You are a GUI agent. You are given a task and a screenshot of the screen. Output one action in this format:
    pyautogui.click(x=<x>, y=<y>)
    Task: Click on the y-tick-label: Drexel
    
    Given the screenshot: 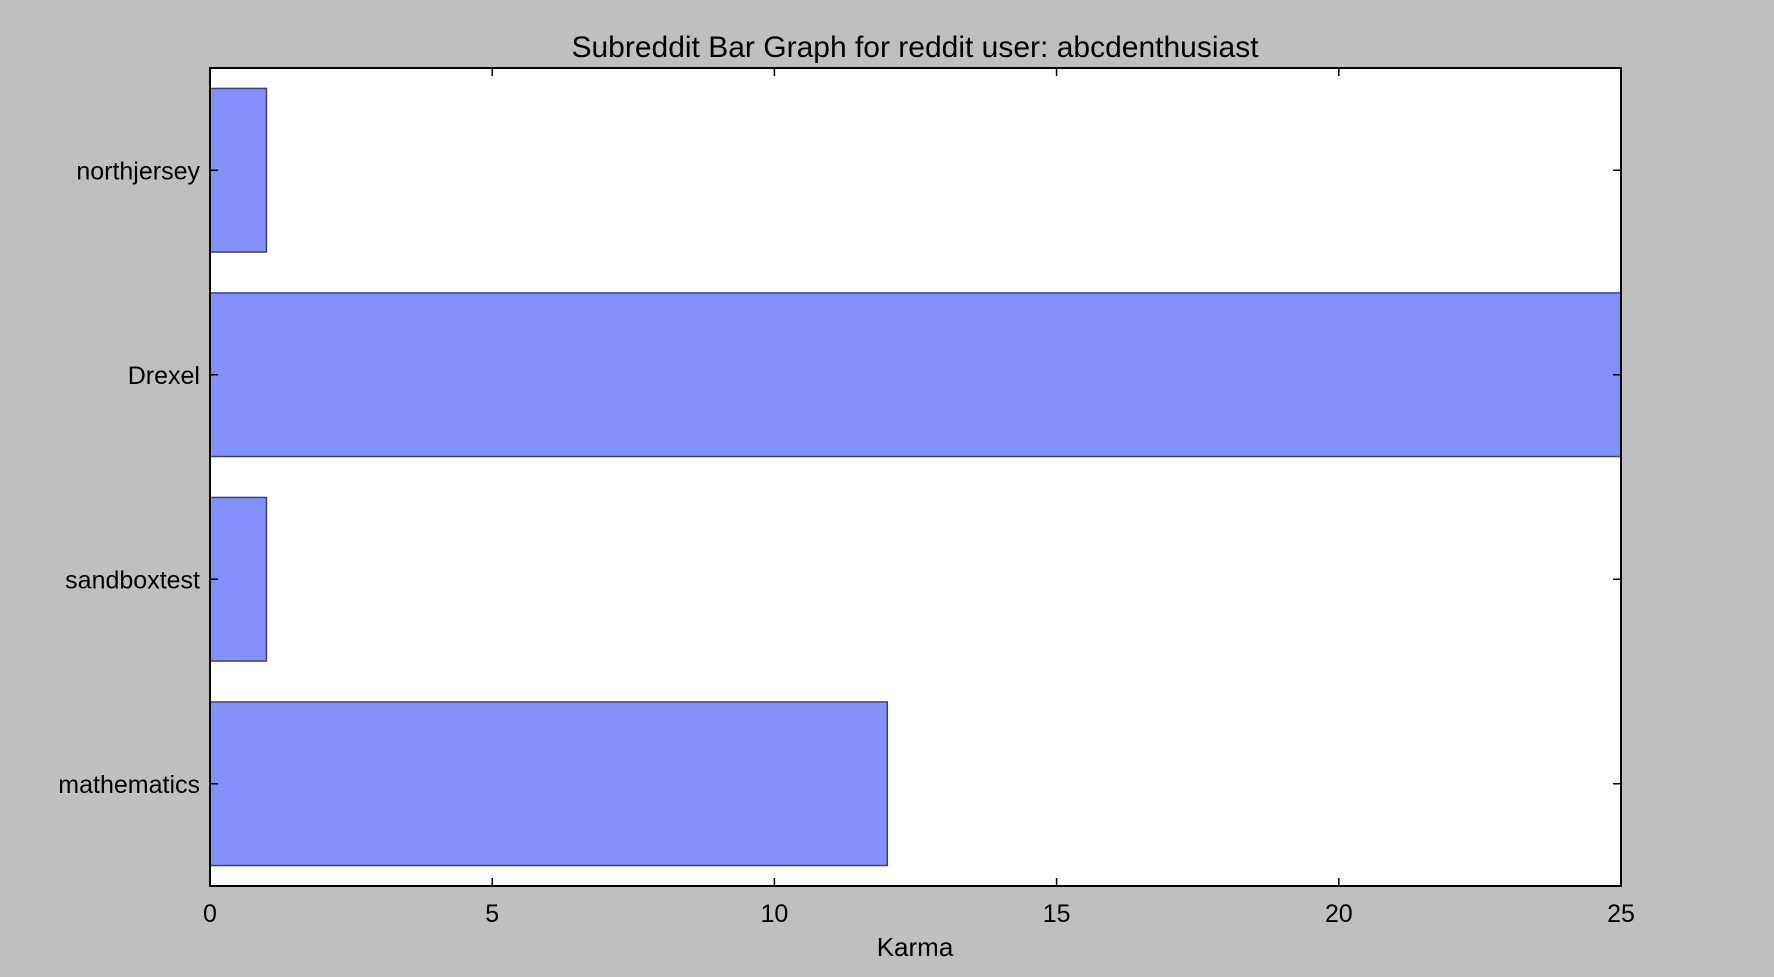 What is the action you would take?
    pyautogui.click(x=164, y=376)
    